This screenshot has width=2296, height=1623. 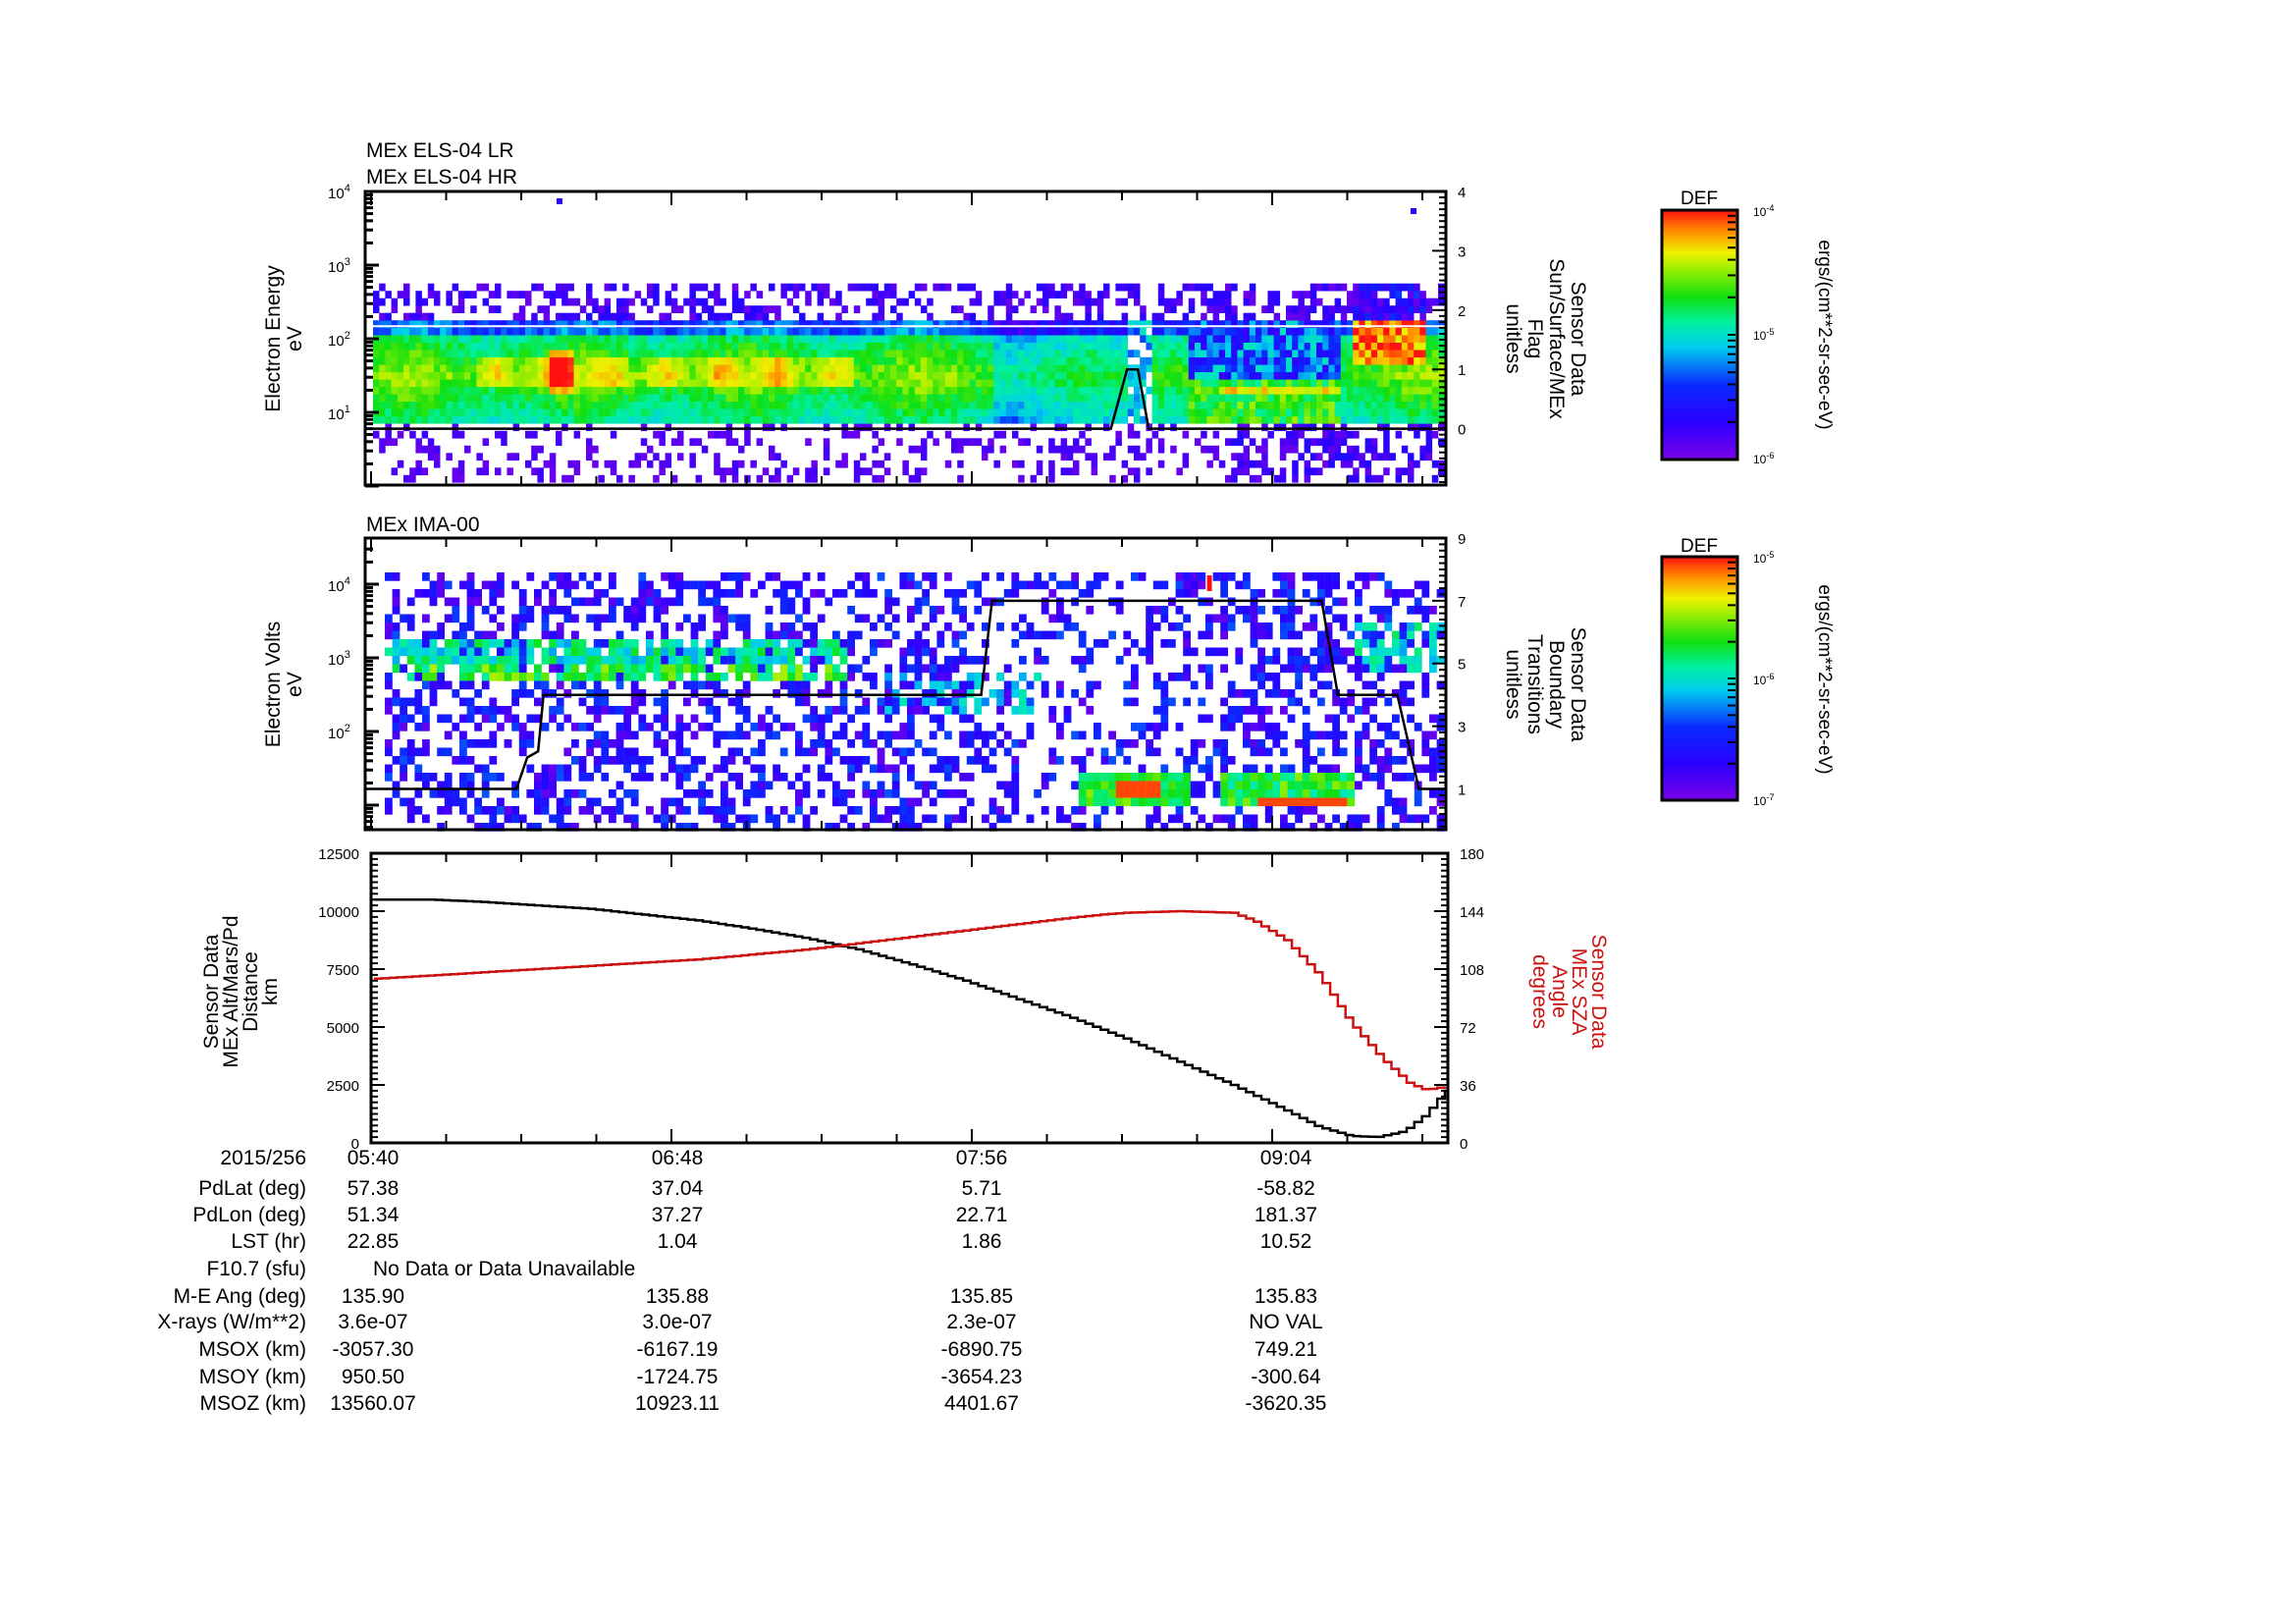 I want to click on ima-colorbar-title: DEF, so click(x=1699, y=547).